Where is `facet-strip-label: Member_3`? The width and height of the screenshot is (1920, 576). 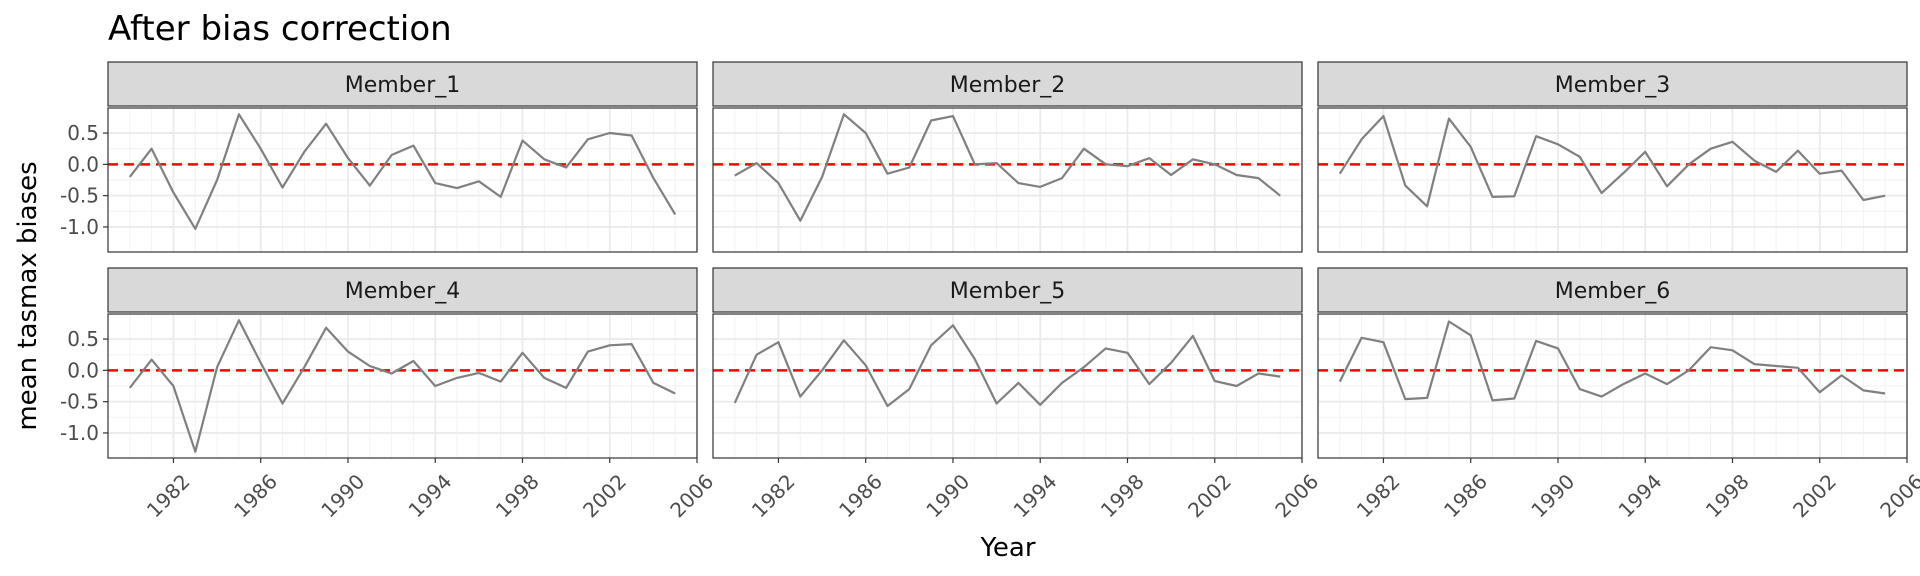
facet-strip-label: Member_3 is located at coordinates (1613, 85).